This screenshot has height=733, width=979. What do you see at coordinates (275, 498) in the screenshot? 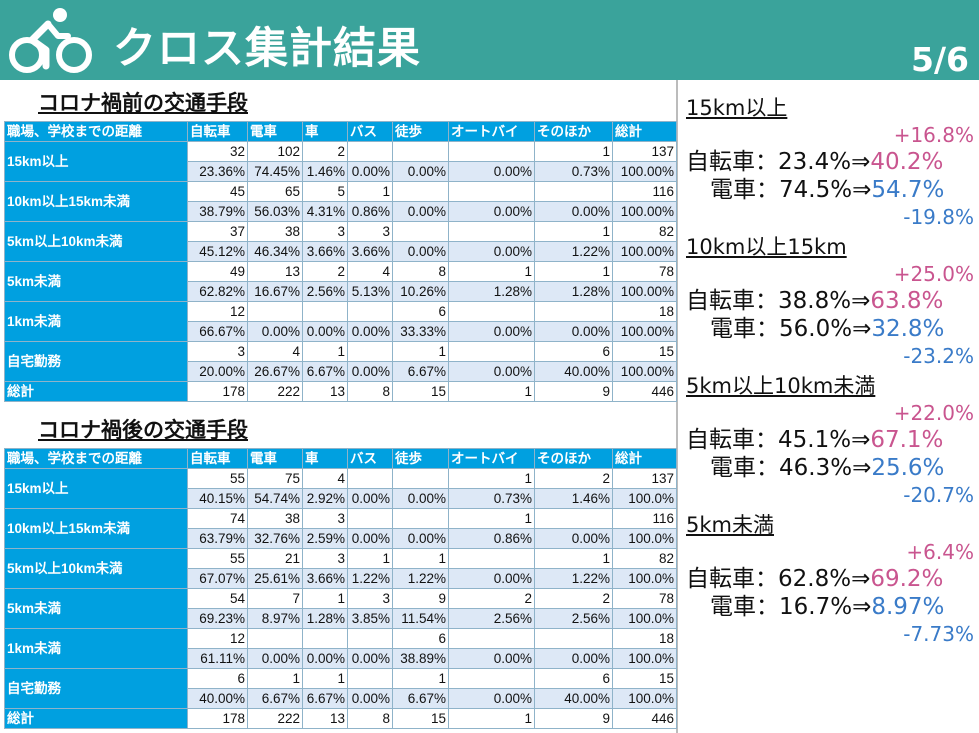
I see `percent-cell: 54.74%` at bounding box center [275, 498].